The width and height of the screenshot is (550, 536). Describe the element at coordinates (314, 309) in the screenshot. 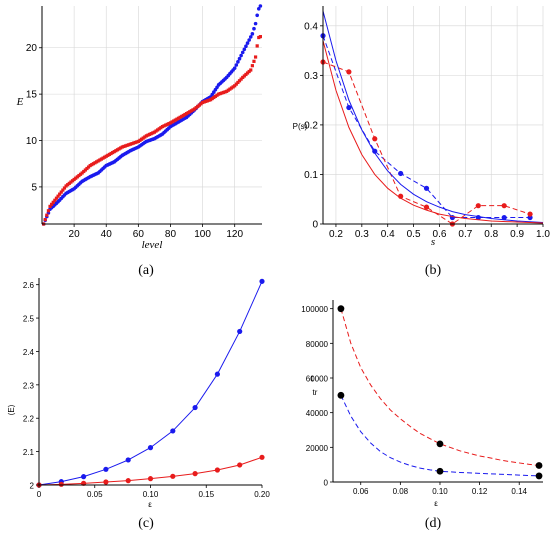

I see `y-tick-label: 100000` at that location.